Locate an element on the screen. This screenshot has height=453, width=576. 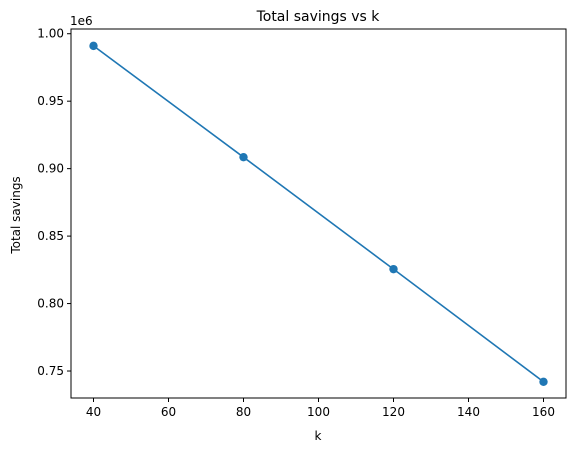
y-tick-label: 0.95 is located at coordinates (50, 101).